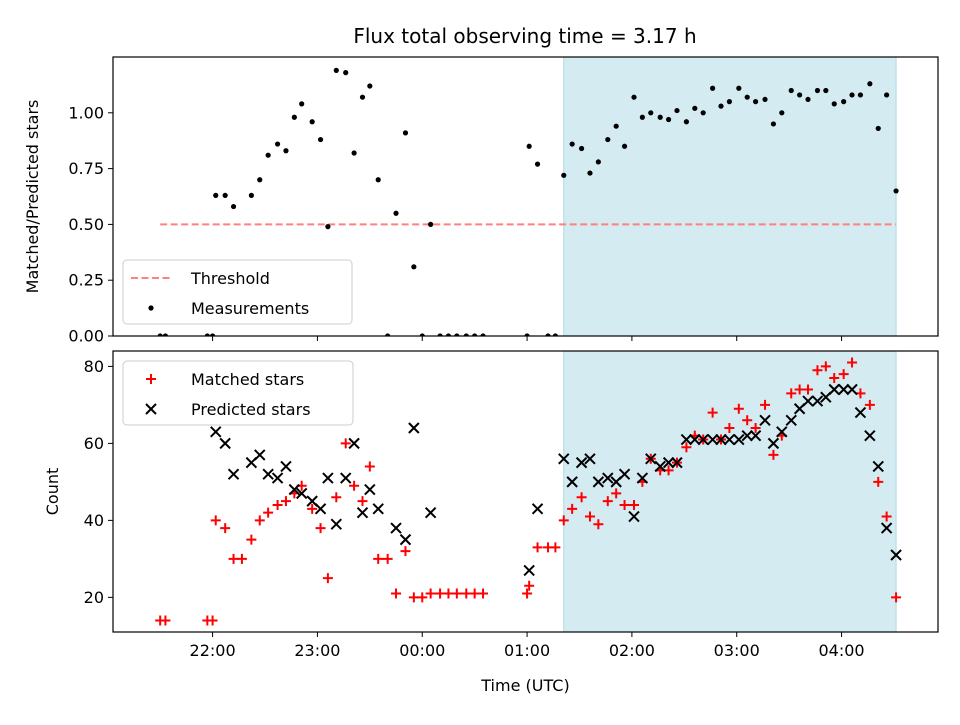 The image size is (960, 725). I want to click on y-tick-label: 20, so click(94, 597).